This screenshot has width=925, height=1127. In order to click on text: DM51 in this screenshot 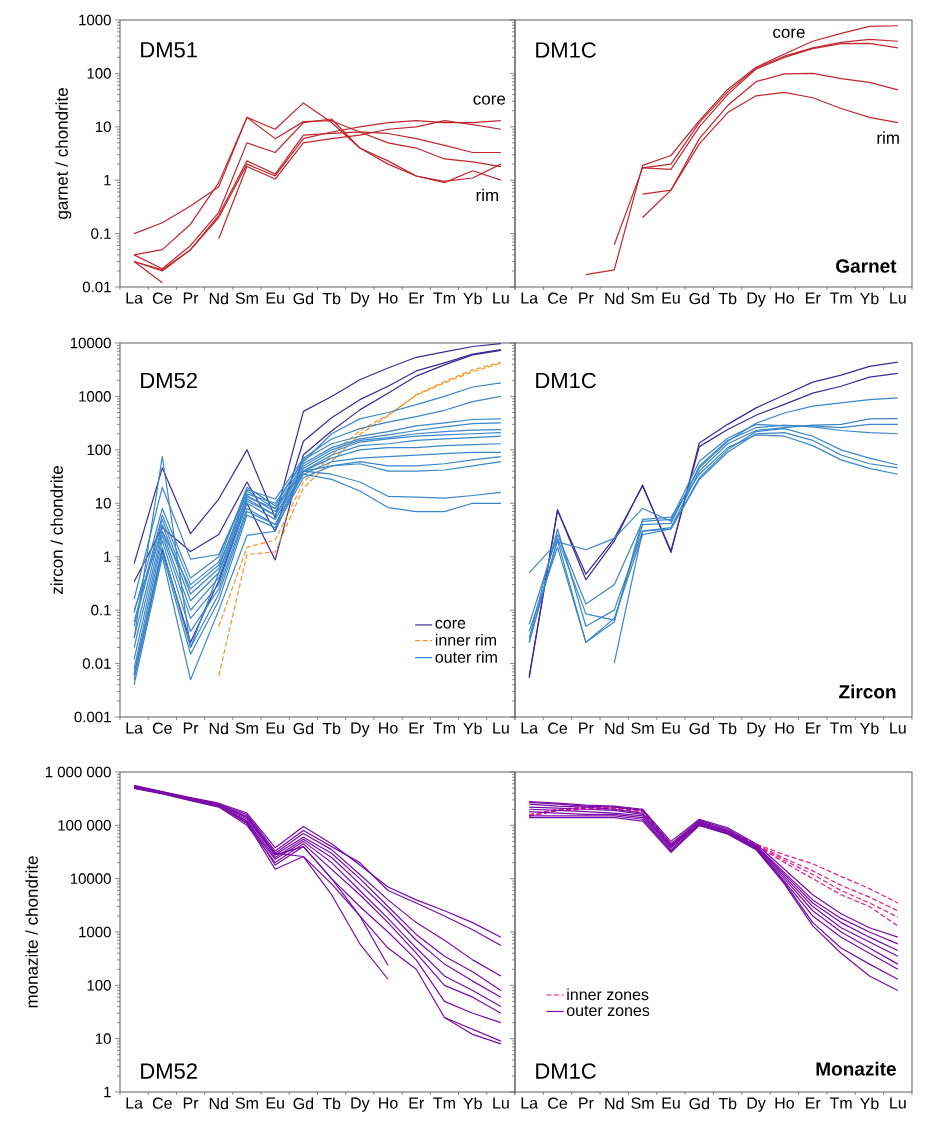, I will do `click(169, 50)`.